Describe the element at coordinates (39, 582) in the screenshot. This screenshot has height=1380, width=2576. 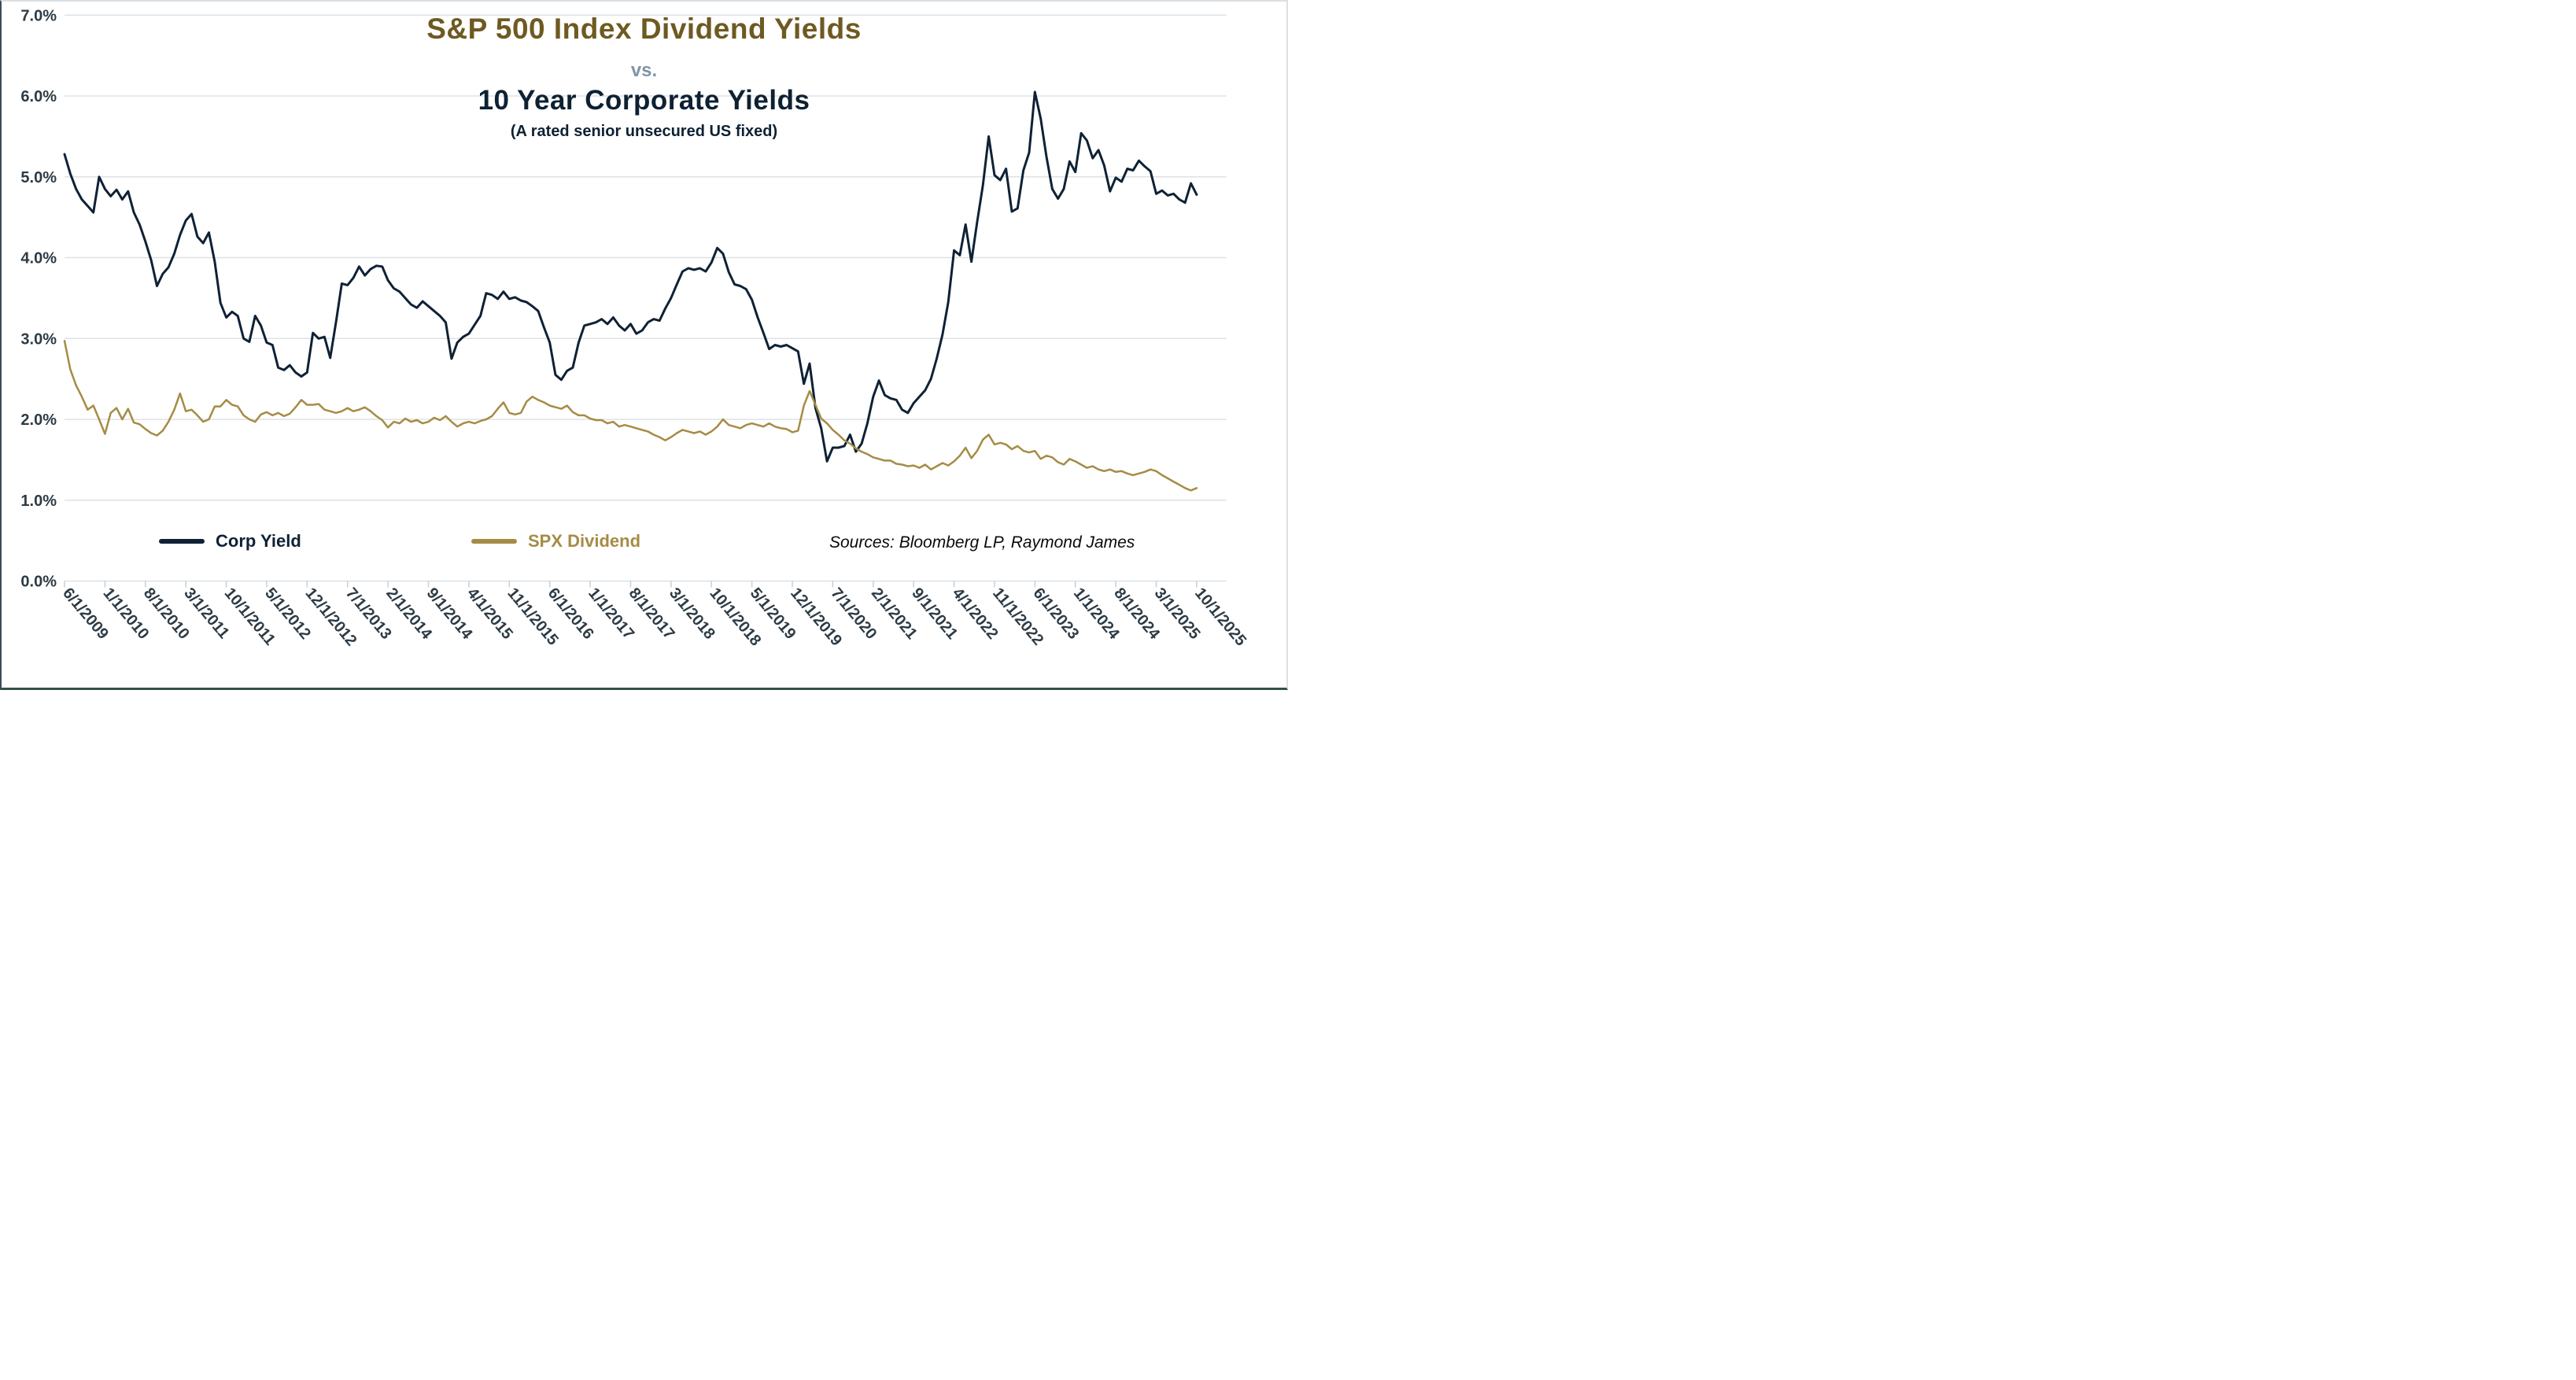
I see `y-axis-label: 0.0%` at that location.